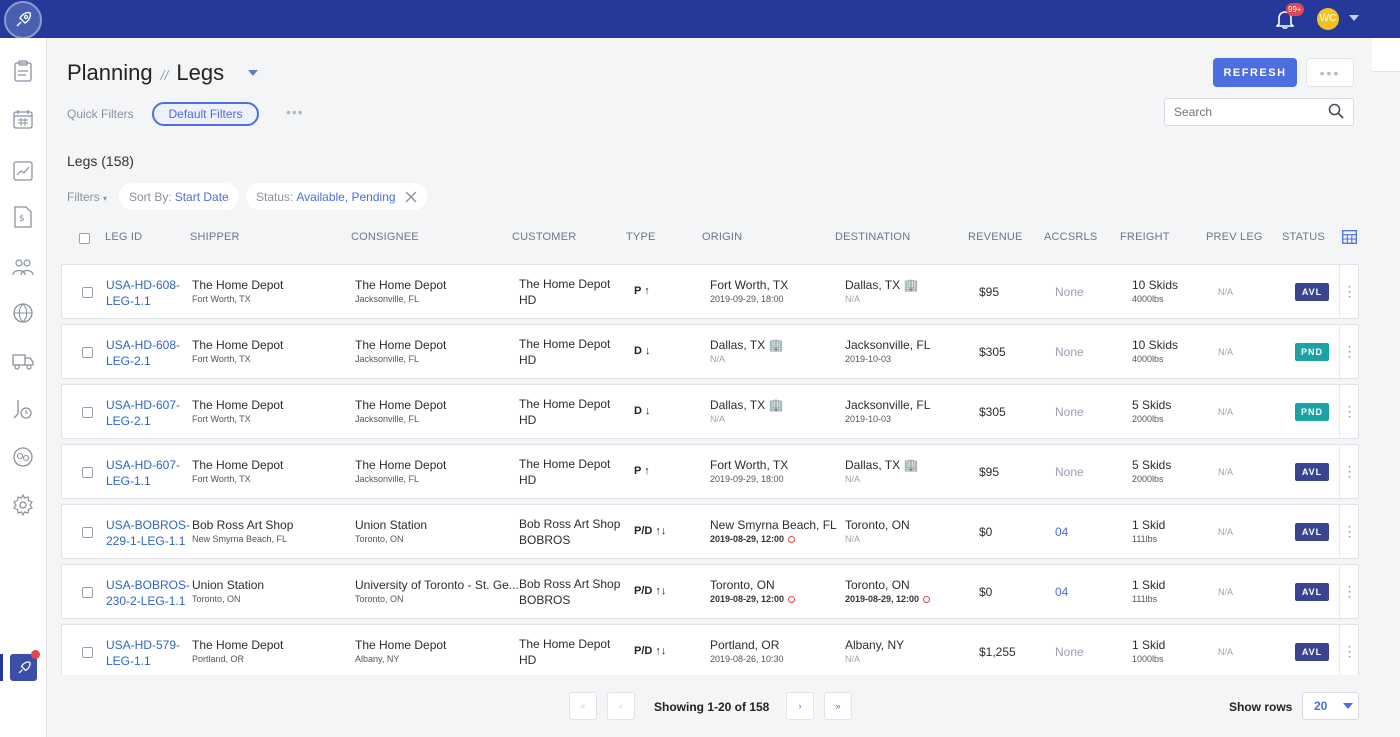  What do you see at coordinates (387, 479) in the screenshot?
I see `consignee-location: Jacksonville, FL` at bounding box center [387, 479].